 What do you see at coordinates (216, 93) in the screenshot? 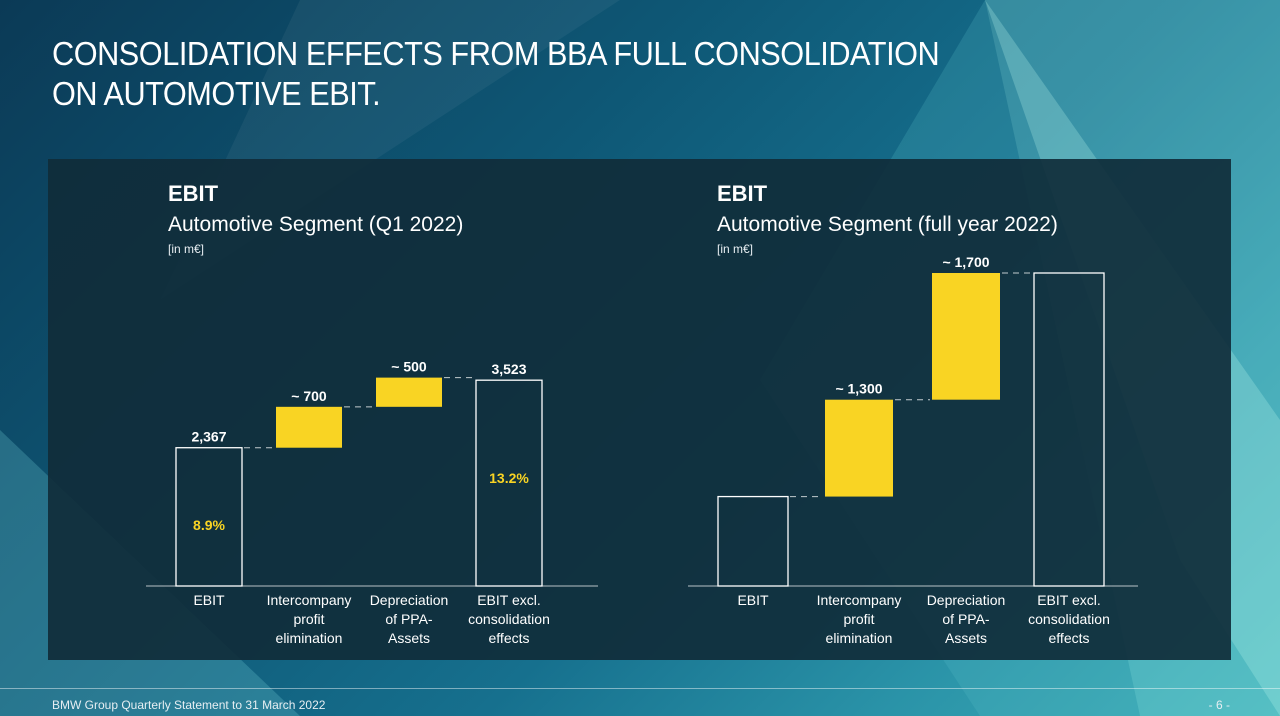
I see `title-line-2: ON AUTOMOTIVE EBIT.` at bounding box center [216, 93].